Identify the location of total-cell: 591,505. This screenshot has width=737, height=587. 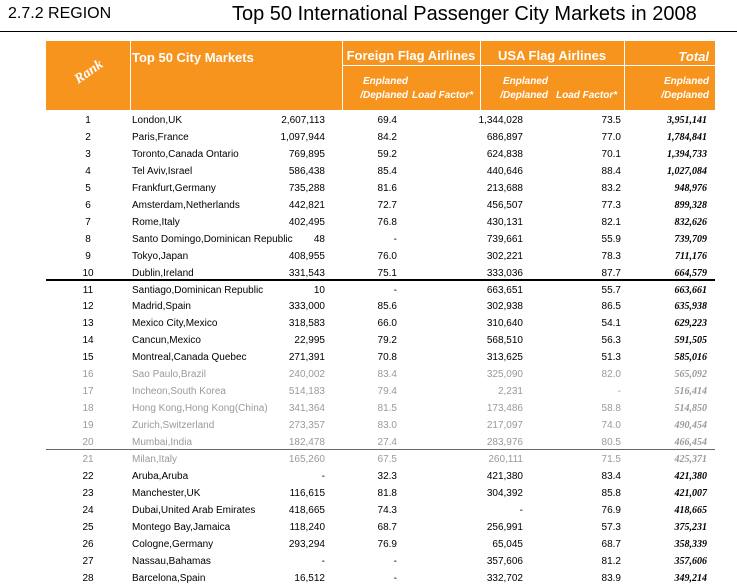
(691, 341).